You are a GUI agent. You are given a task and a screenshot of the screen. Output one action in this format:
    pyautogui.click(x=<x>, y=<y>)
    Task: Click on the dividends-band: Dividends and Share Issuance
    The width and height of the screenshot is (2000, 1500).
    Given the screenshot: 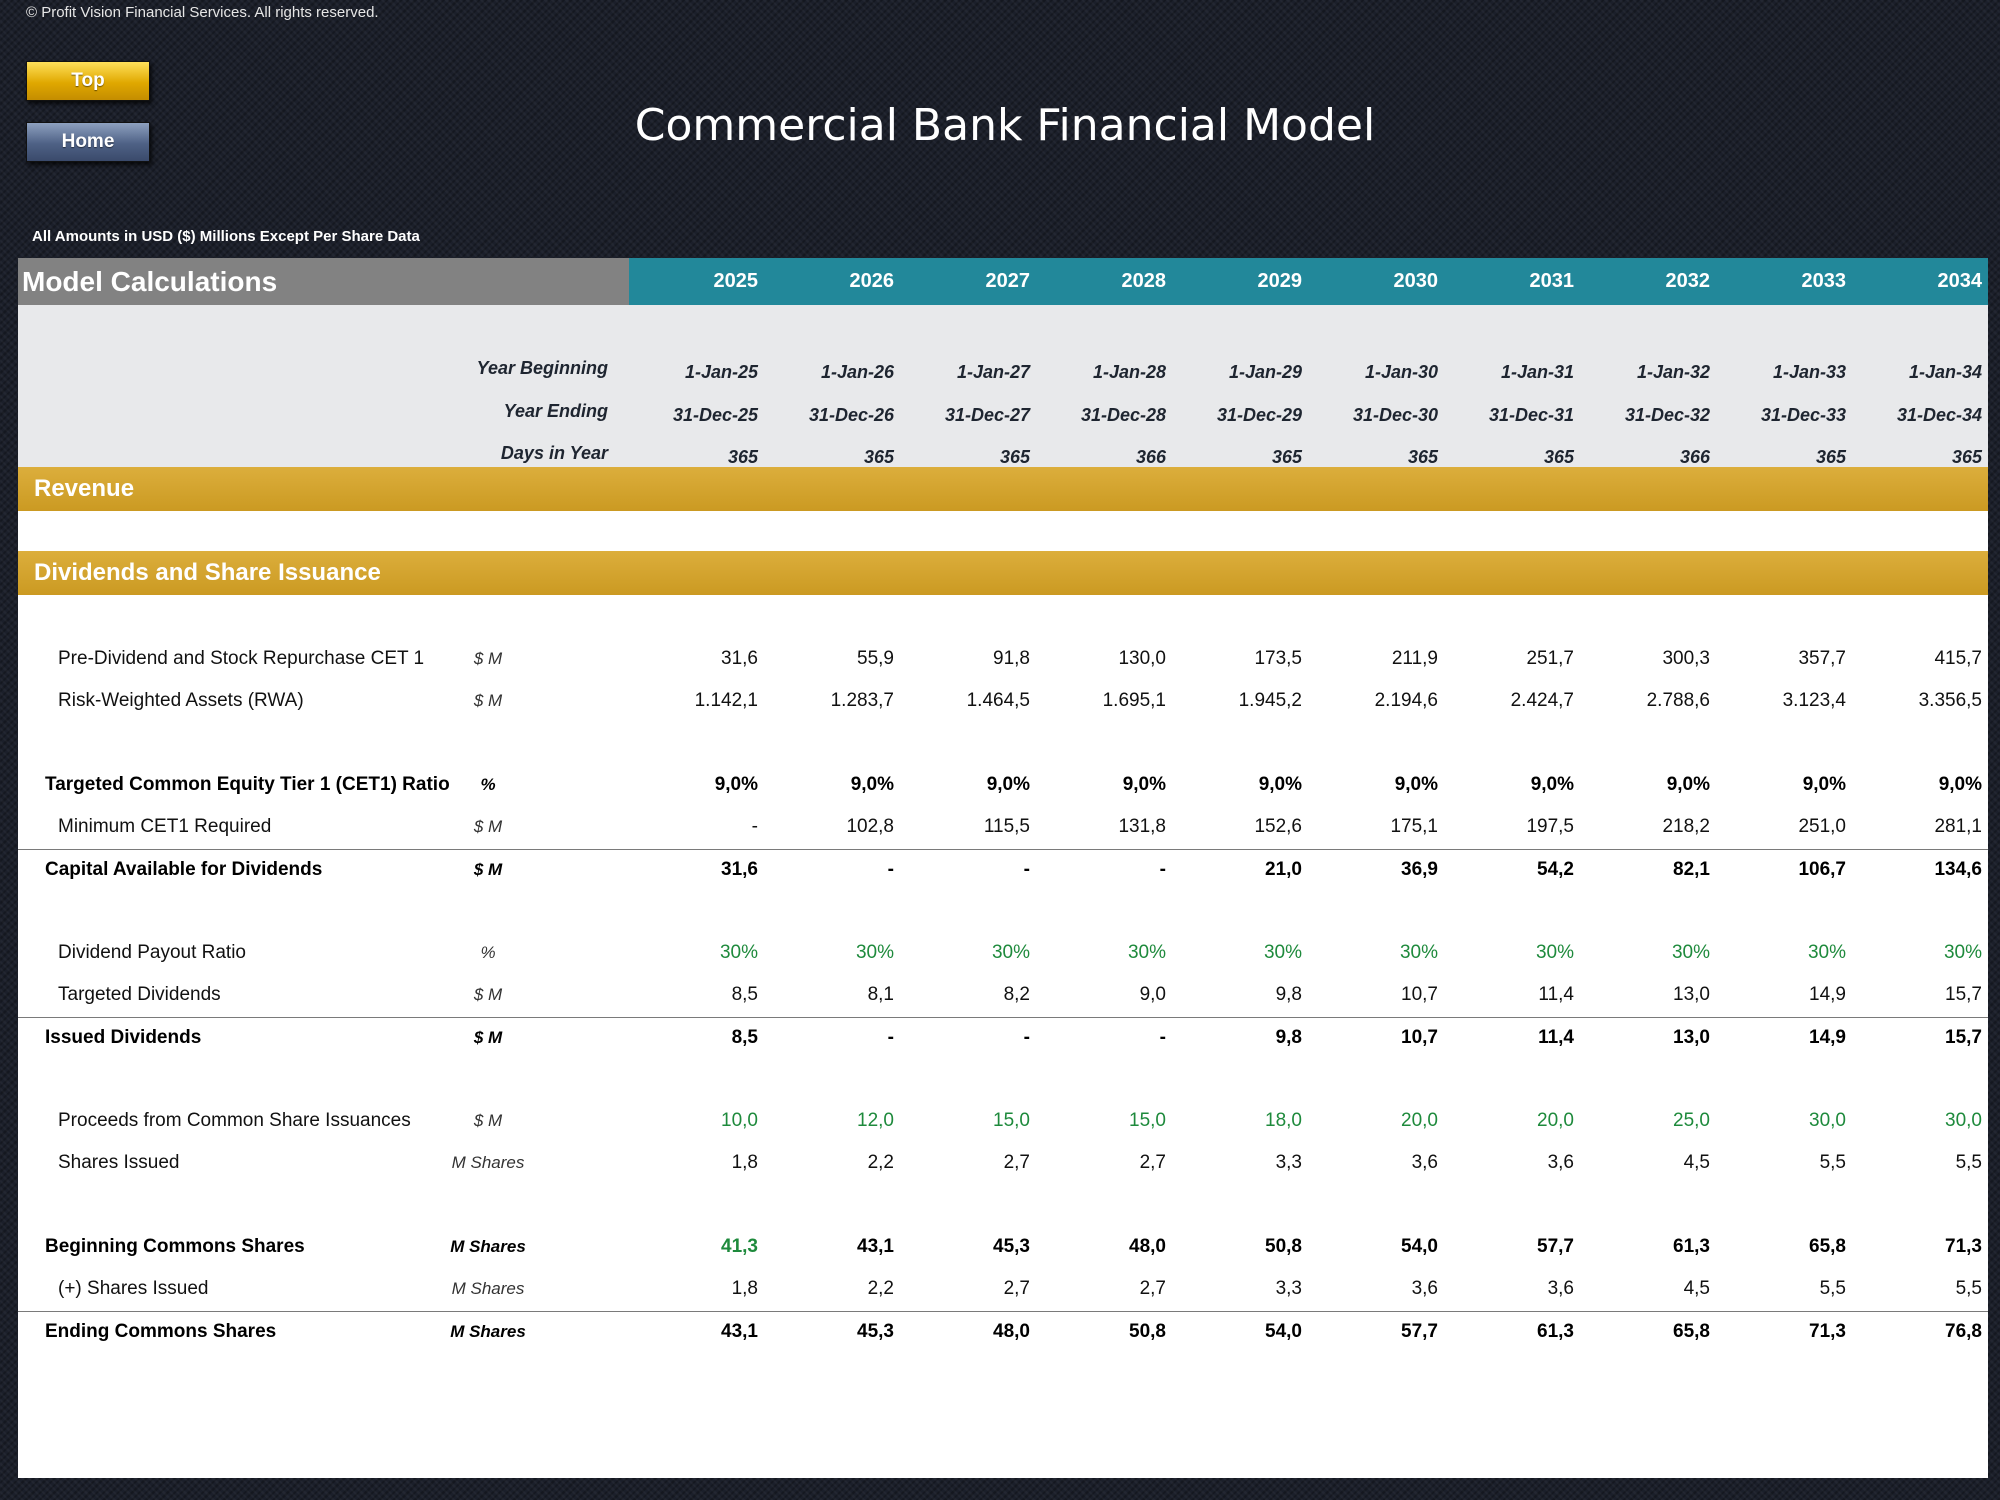 What is the action you would take?
    pyautogui.click(x=1003, y=573)
    